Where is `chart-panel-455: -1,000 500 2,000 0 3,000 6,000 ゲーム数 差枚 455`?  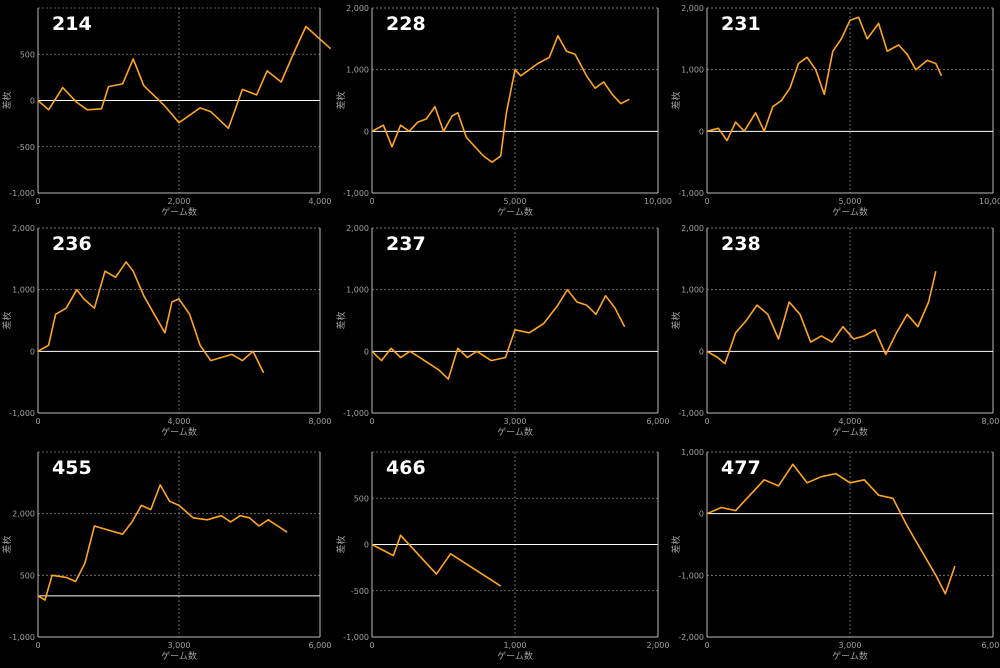 chart-panel-455: -1,000 500 2,000 0 3,000 6,000 ゲーム数 差枚 455 is located at coordinates (166, 556).